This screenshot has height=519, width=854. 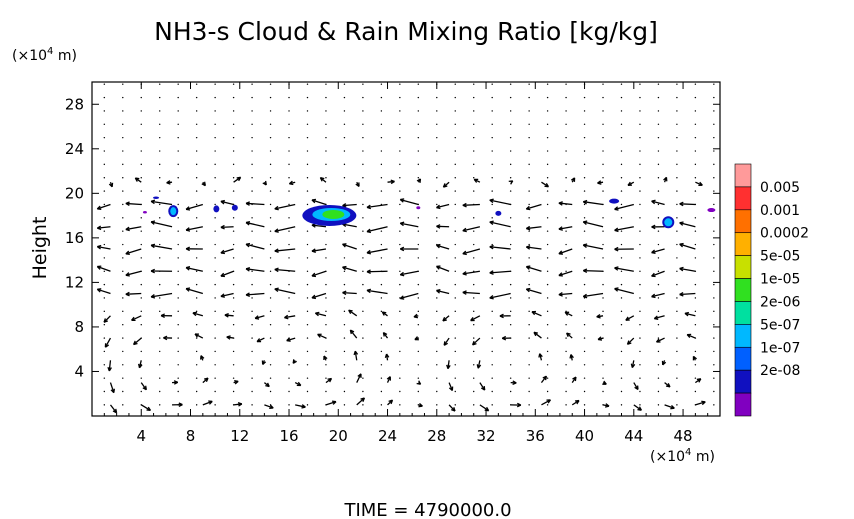 What do you see at coordinates (743, 404) in the screenshot?
I see `colorbar-swatch` at bounding box center [743, 404].